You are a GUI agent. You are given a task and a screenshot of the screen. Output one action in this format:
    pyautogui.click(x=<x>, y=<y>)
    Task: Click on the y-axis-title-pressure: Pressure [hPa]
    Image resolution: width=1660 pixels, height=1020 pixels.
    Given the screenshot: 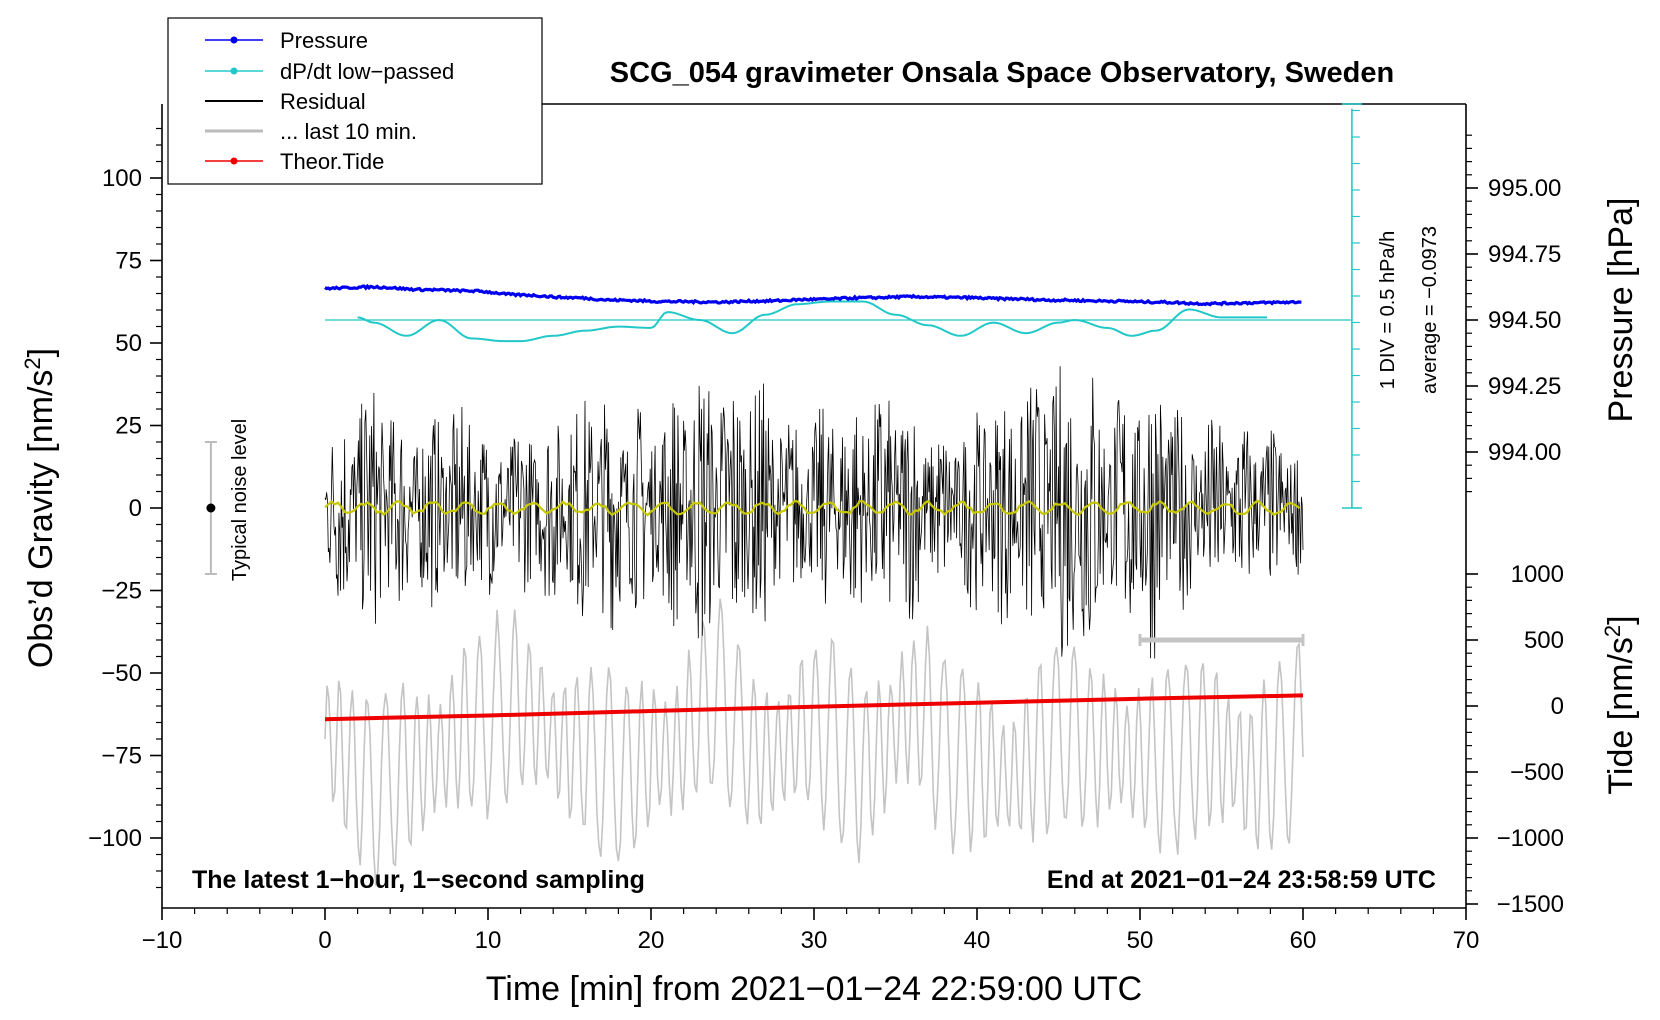 What is the action you would take?
    pyautogui.click(x=1621, y=310)
    